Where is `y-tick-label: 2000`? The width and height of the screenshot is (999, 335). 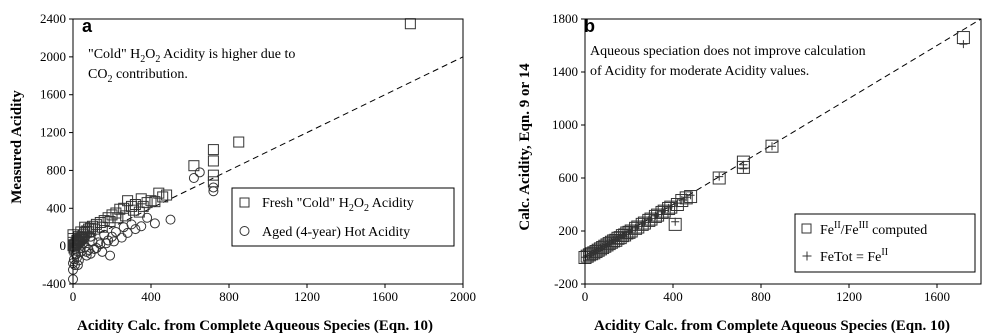
y-tick-label: 2000 is located at coordinates (53, 56).